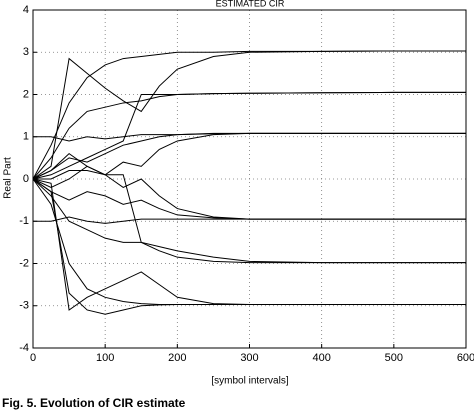 Image resolution: width=474 pixels, height=415 pixels. What do you see at coordinates (465, 358) in the screenshot?
I see `x-tick-label: 600` at bounding box center [465, 358].